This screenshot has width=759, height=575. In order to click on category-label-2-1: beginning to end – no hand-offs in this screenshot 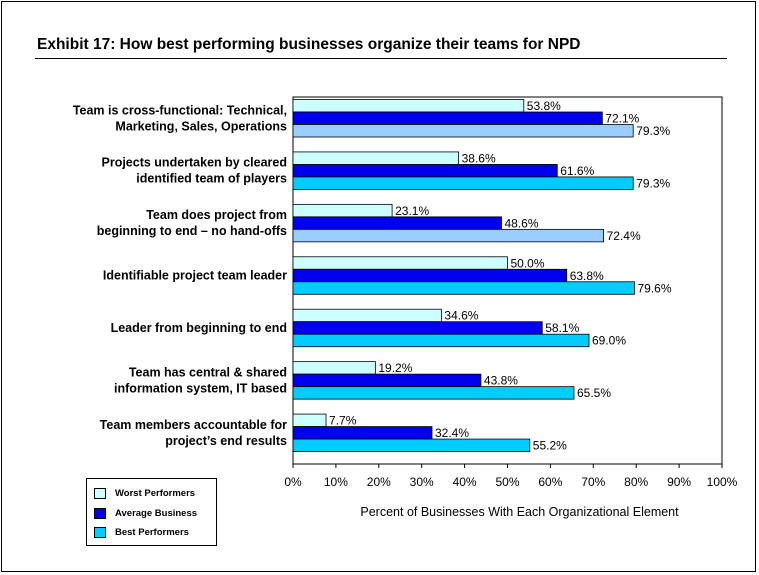, I will do `click(192, 231)`.